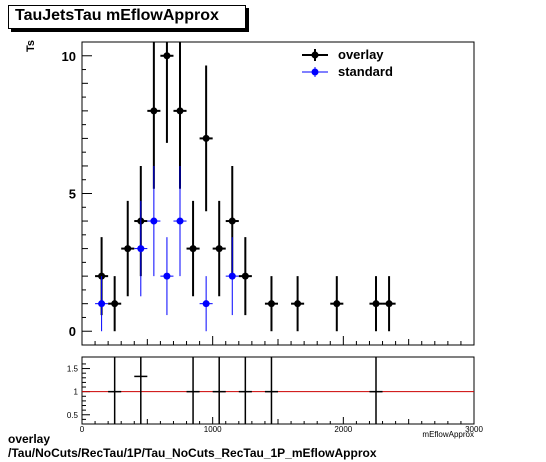  I want to click on x-axis-label: mEflowApprox, so click(448, 434).